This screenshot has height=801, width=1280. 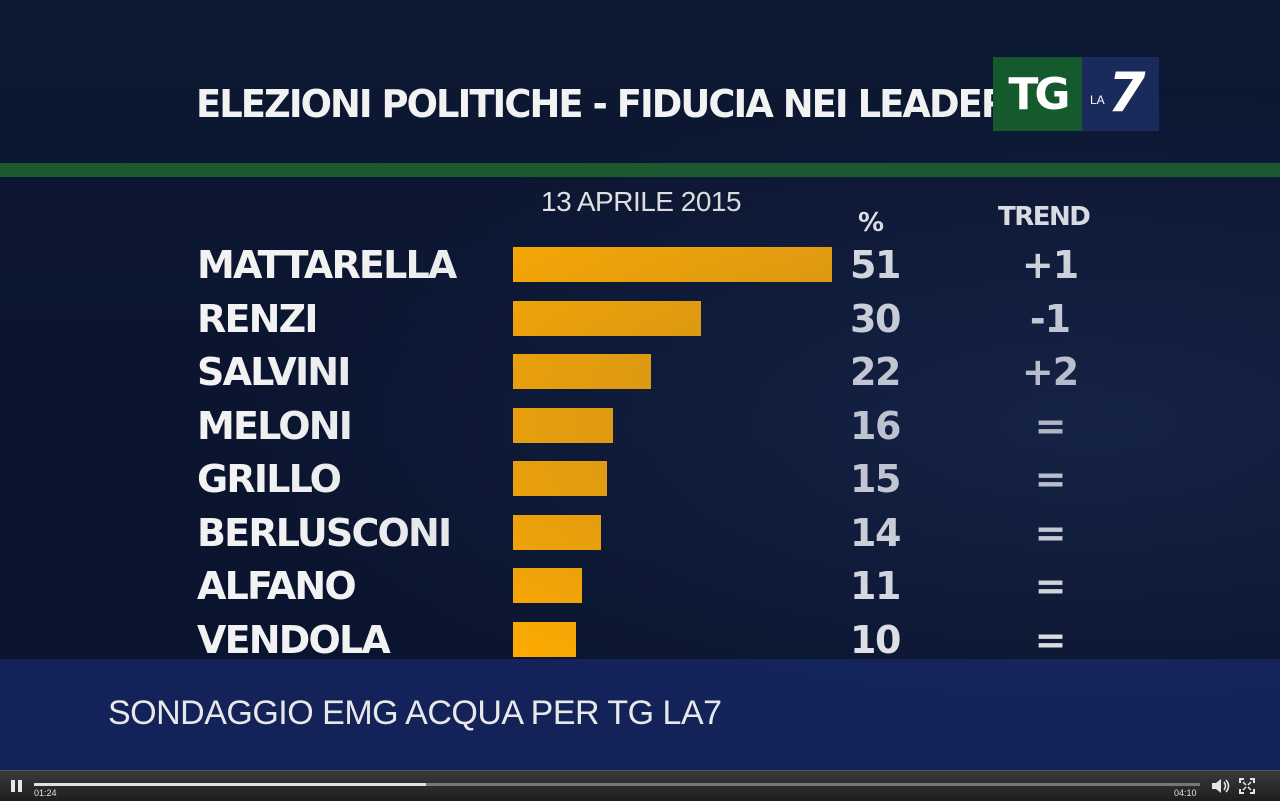 I want to click on percent-value: 16, so click(x=875, y=425).